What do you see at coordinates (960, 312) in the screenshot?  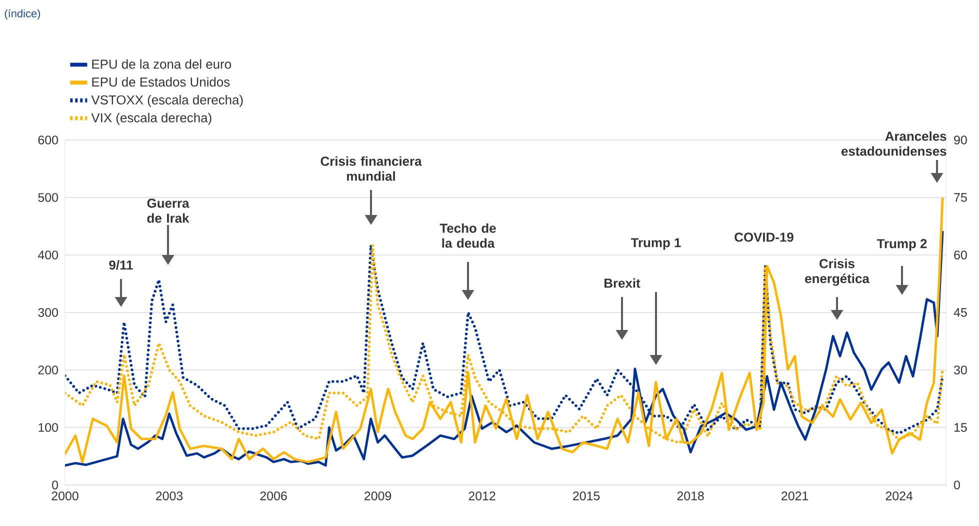 I see `y2-tick-label: 45` at bounding box center [960, 312].